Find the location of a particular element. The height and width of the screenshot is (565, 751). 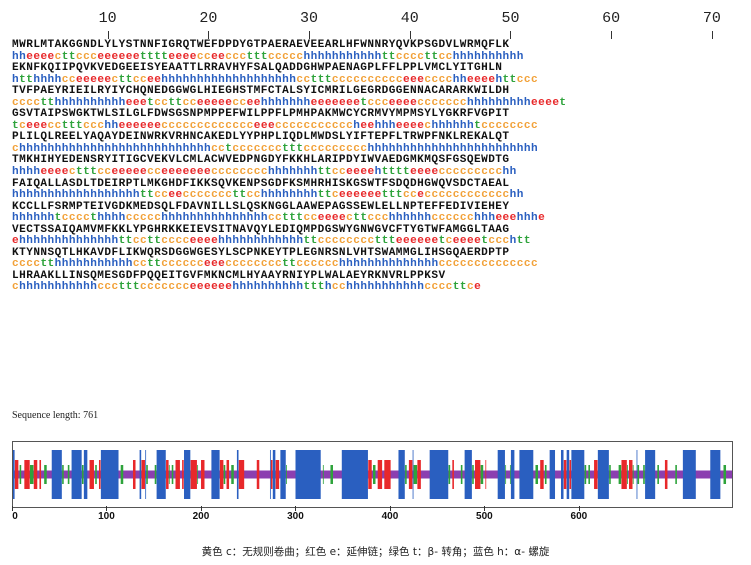

coil-band is located at coordinates (372, 474).